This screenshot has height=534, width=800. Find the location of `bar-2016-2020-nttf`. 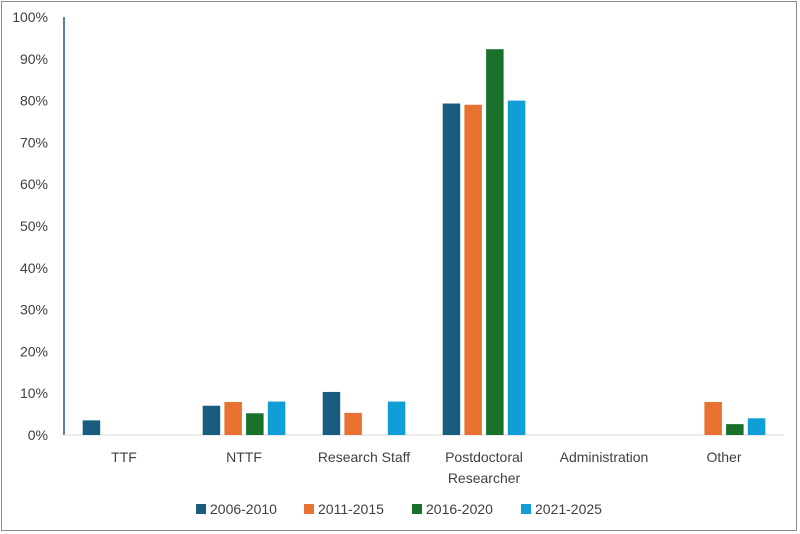

bar-2016-2020-nttf is located at coordinates (255, 424).